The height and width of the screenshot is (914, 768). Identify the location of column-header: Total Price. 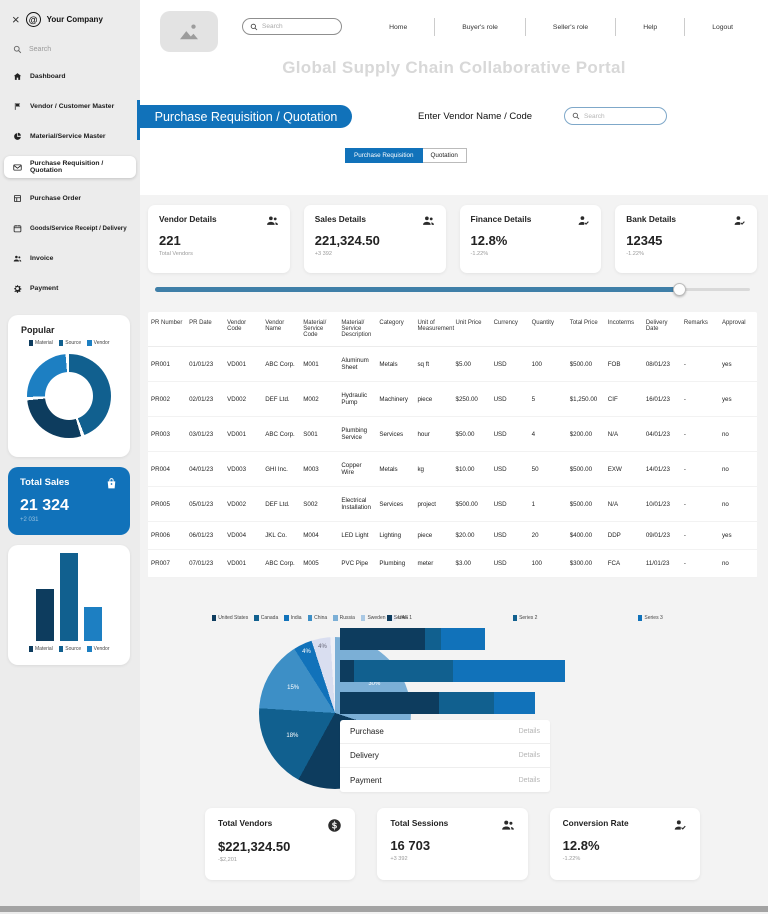
(585, 329).